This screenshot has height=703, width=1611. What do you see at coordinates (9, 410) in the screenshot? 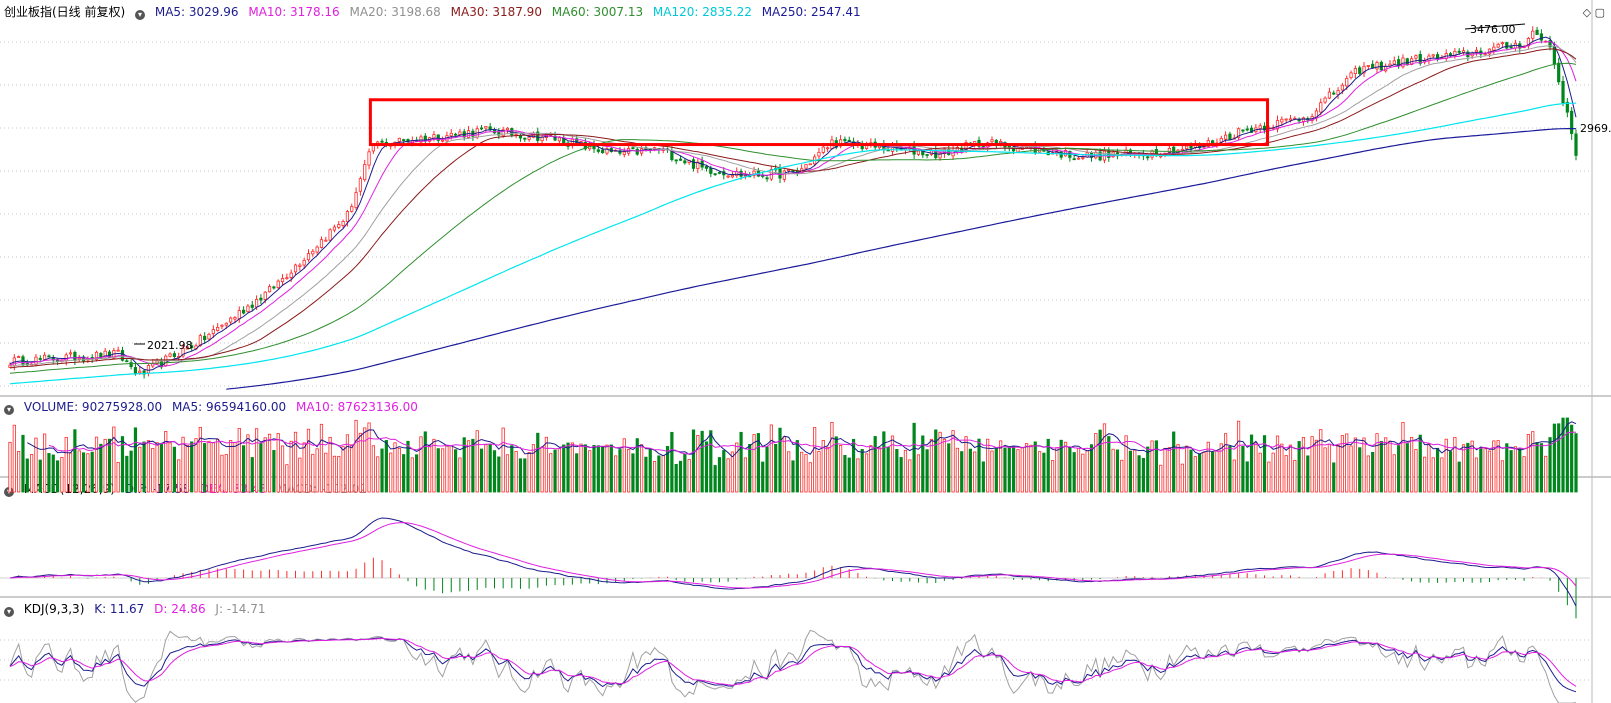
I see `volume-menu-icon: ▾` at bounding box center [9, 410].